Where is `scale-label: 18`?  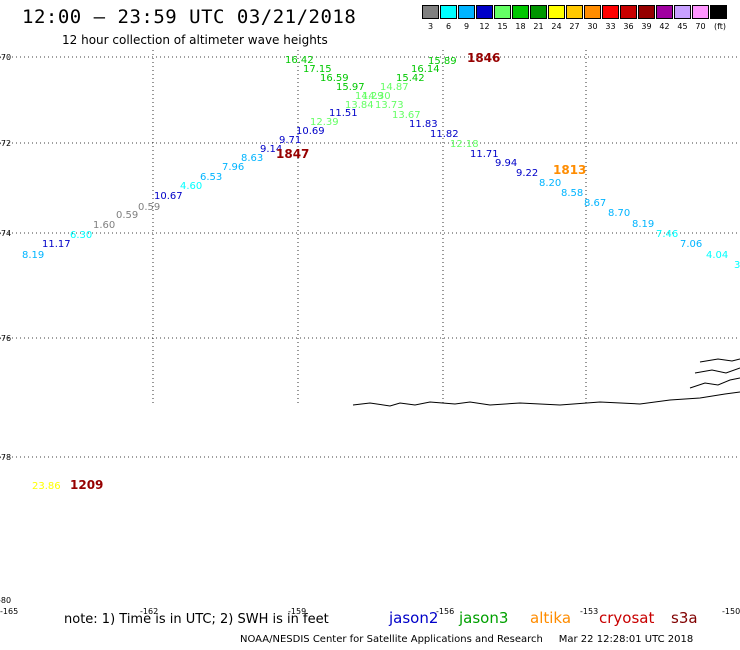 scale-label: 18 is located at coordinates (520, 26).